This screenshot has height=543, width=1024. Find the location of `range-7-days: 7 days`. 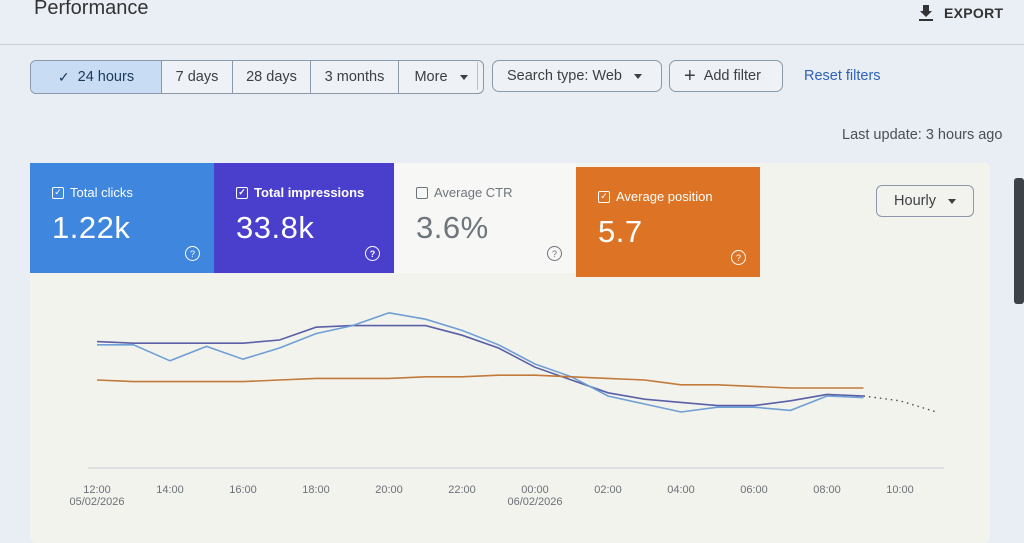

range-7-days: 7 days is located at coordinates (197, 77).